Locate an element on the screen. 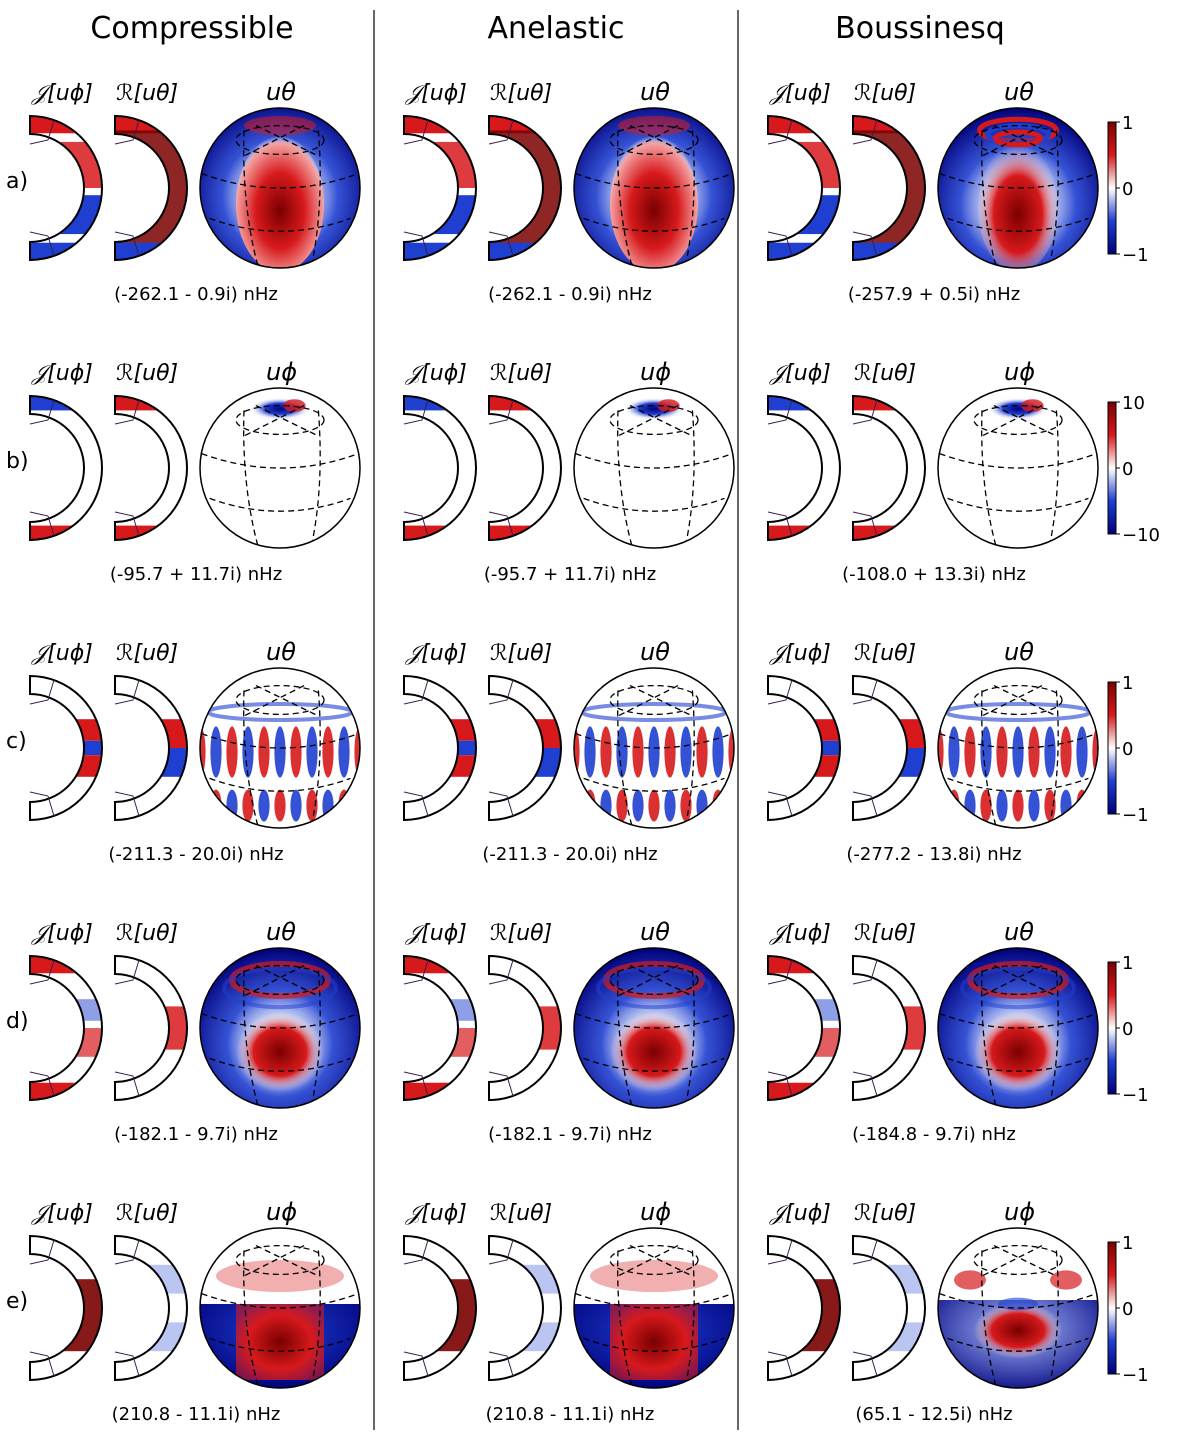 This screenshot has width=1200, height=1440. colorbar-tick: 10 is located at coordinates (1133, 403).